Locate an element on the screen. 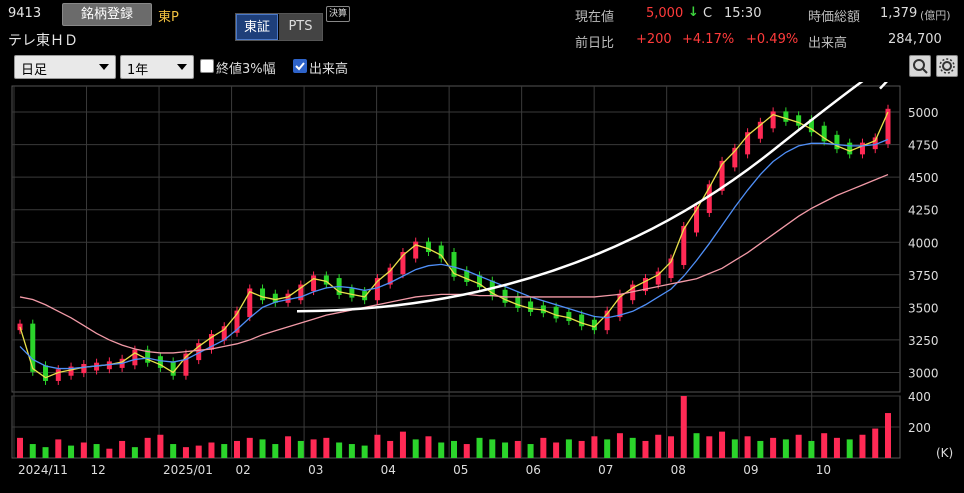 This screenshot has height=493, width=964. register-button: 銘柄登録 is located at coordinates (107, 14).